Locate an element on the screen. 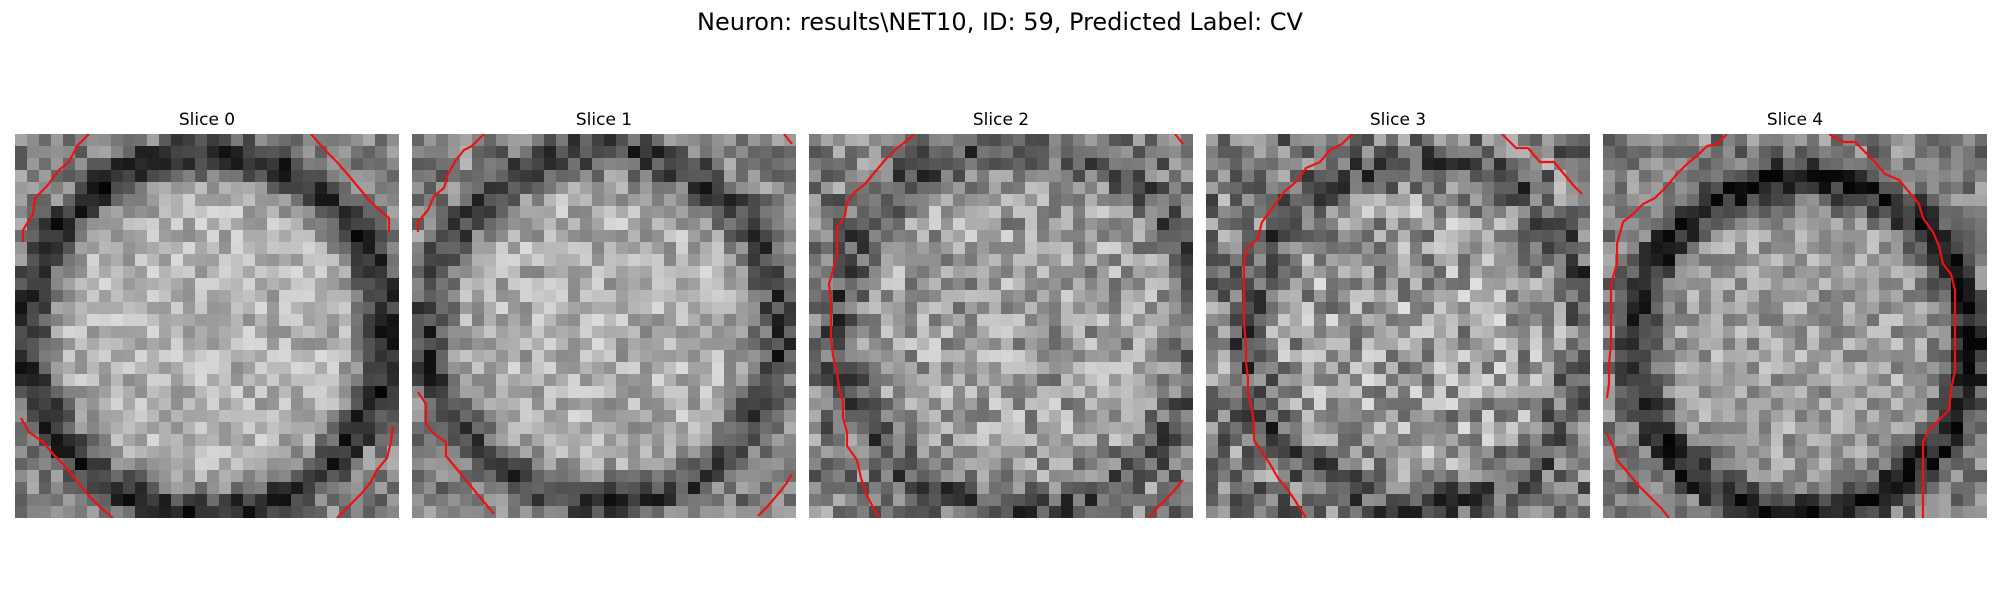  slice-1-image is located at coordinates (604, 326).